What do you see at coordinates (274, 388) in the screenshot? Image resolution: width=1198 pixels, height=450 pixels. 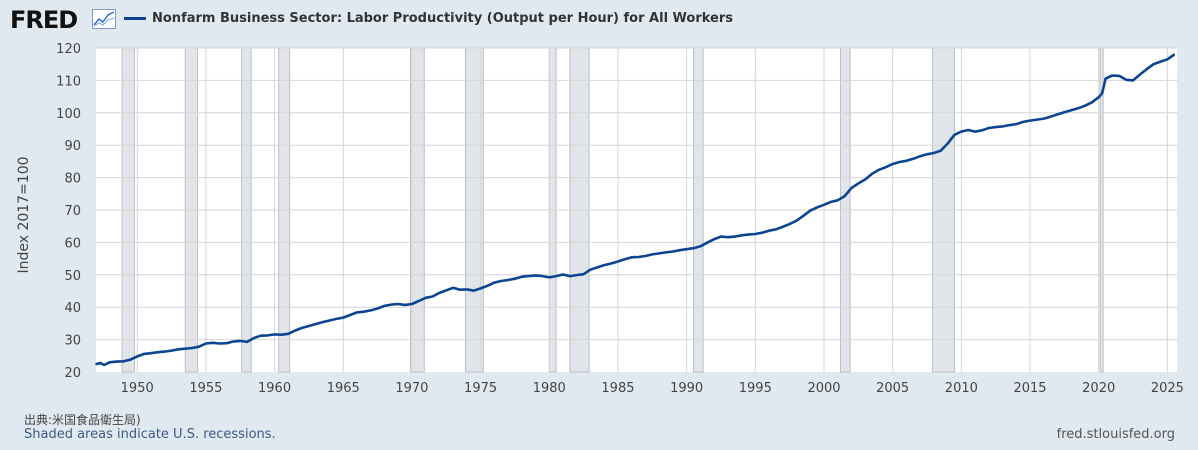 I see `x-tick-label: 1960` at bounding box center [274, 388].